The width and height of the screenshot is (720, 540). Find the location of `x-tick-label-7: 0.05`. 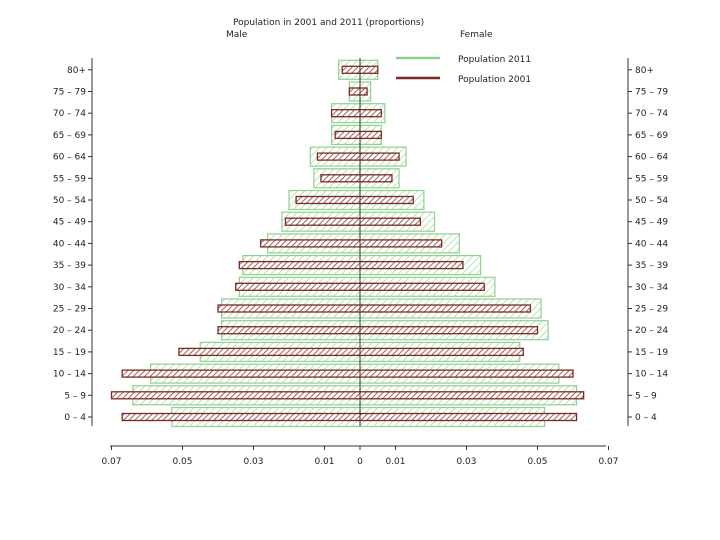

x-tick-label-7: 0.05 is located at coordinates (537, 462).